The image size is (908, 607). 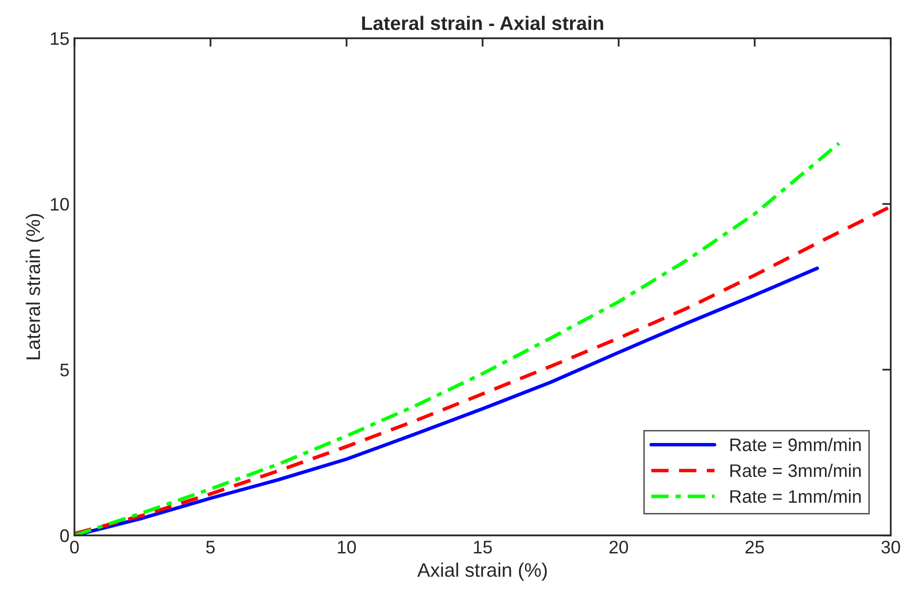 What do you see at coordinates (795, 445) in the screenshot?
I see `legend-label: Rate = 9mm/min` at bounding box center [795, 445].